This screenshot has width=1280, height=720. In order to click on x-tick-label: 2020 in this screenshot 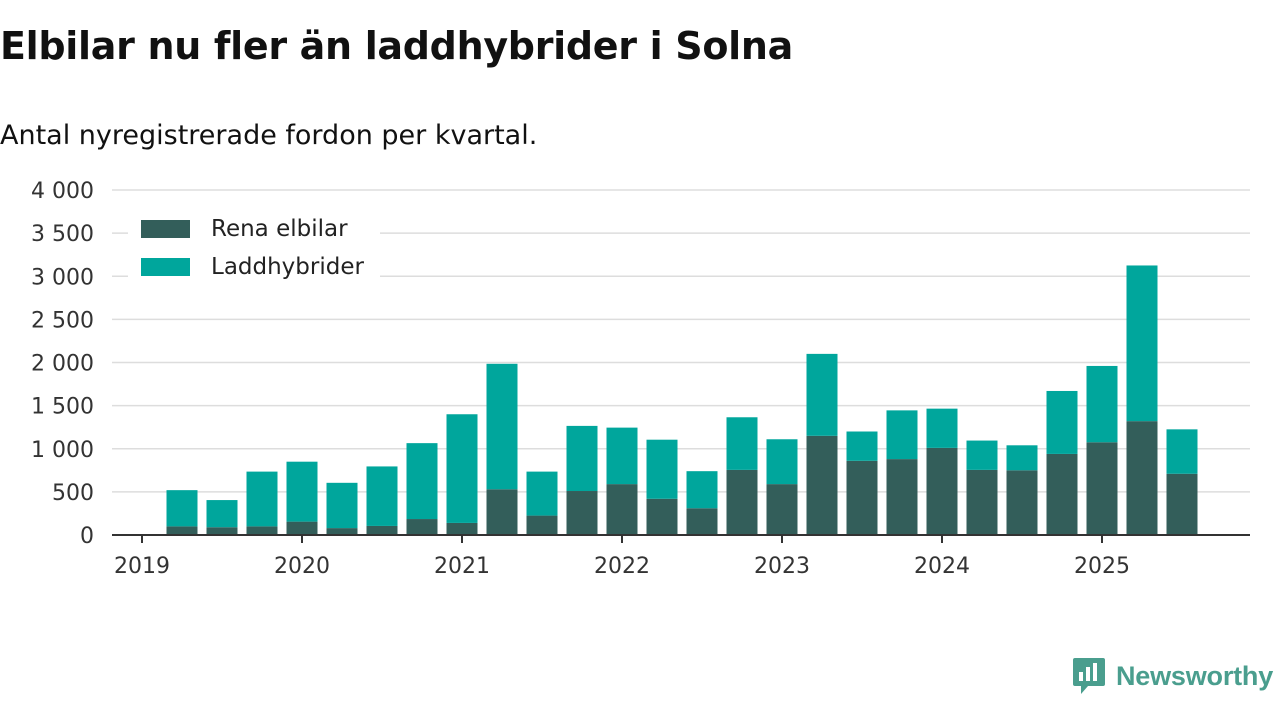, I will do `click(302, 566)`.